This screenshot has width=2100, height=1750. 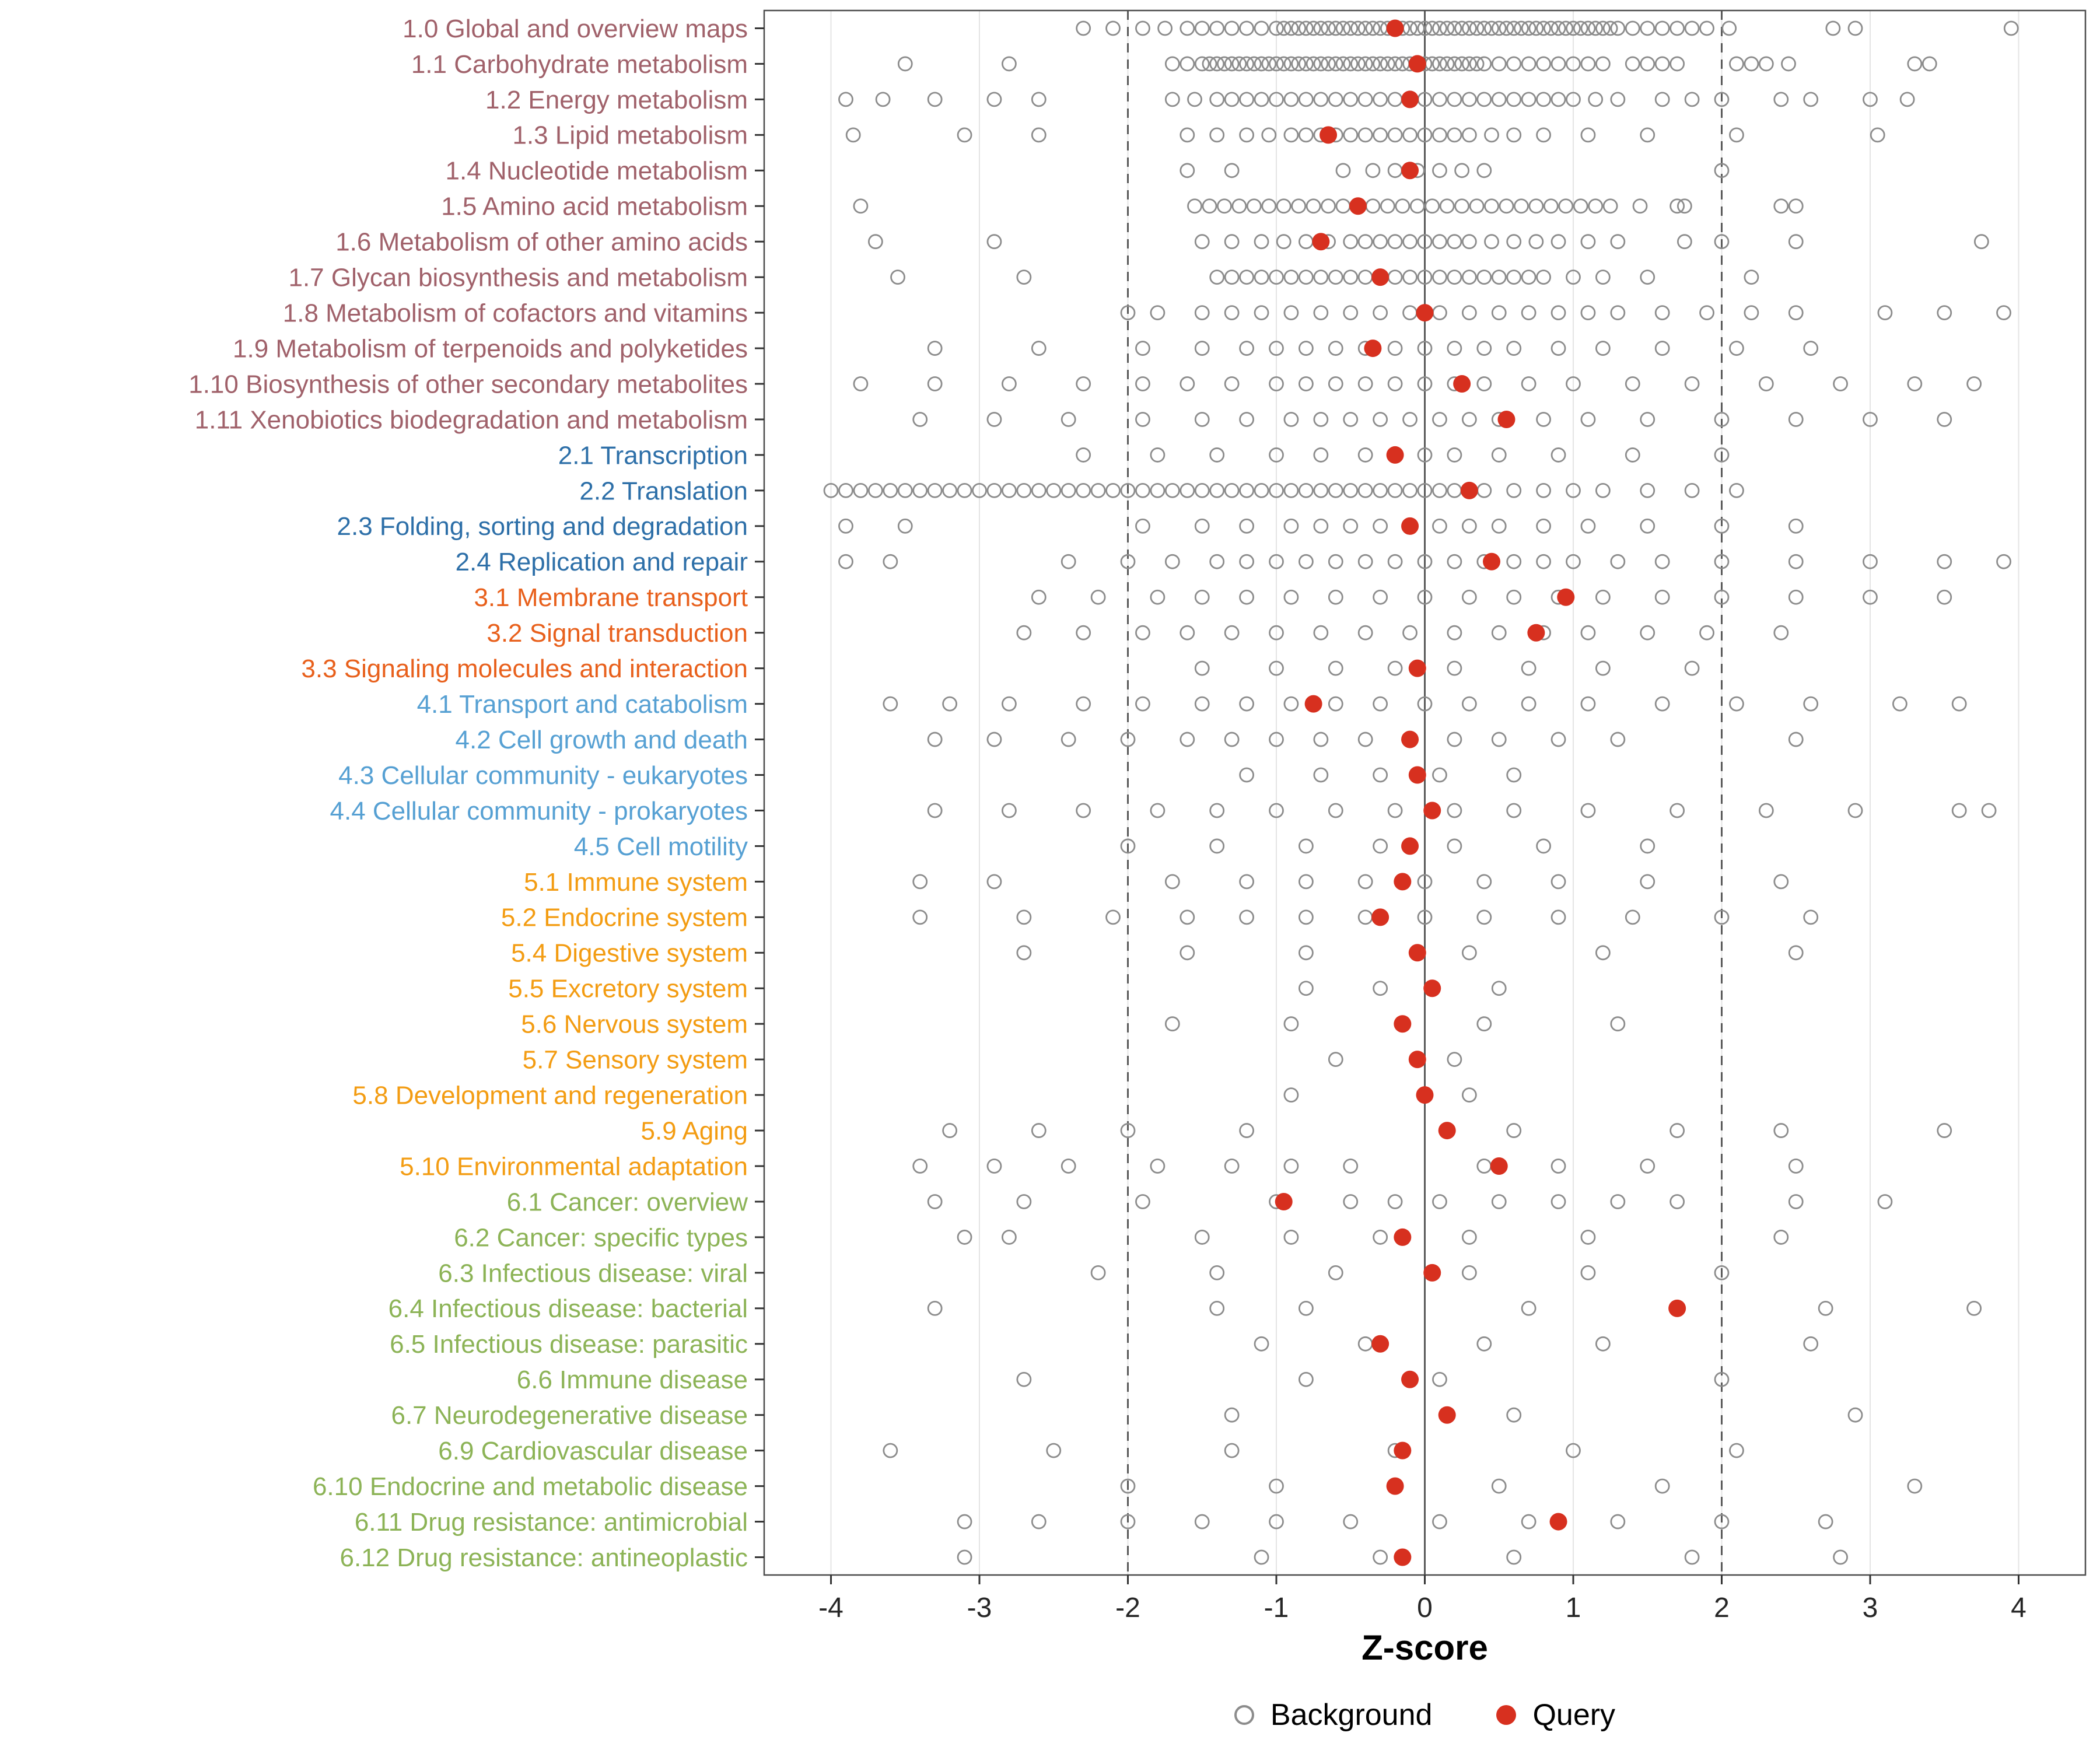 What do you see at coordinates (624, 918) in the screenshot?
I see `y-axis-label: 5.2 Endocrine system` at bounding box center [624, 918].